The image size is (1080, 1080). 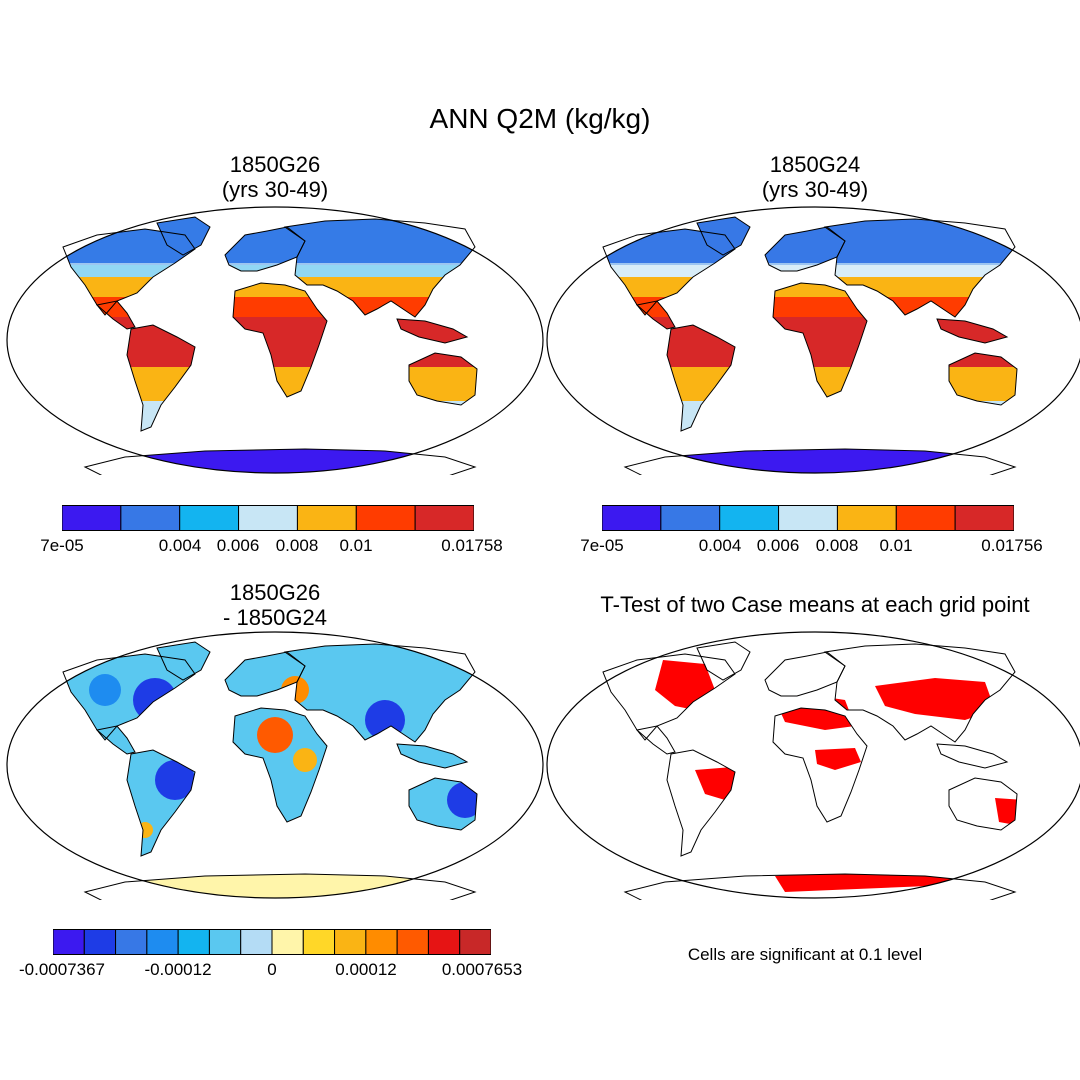 I want to click on colorbar-bottom-left, so click(x=272, y=942).